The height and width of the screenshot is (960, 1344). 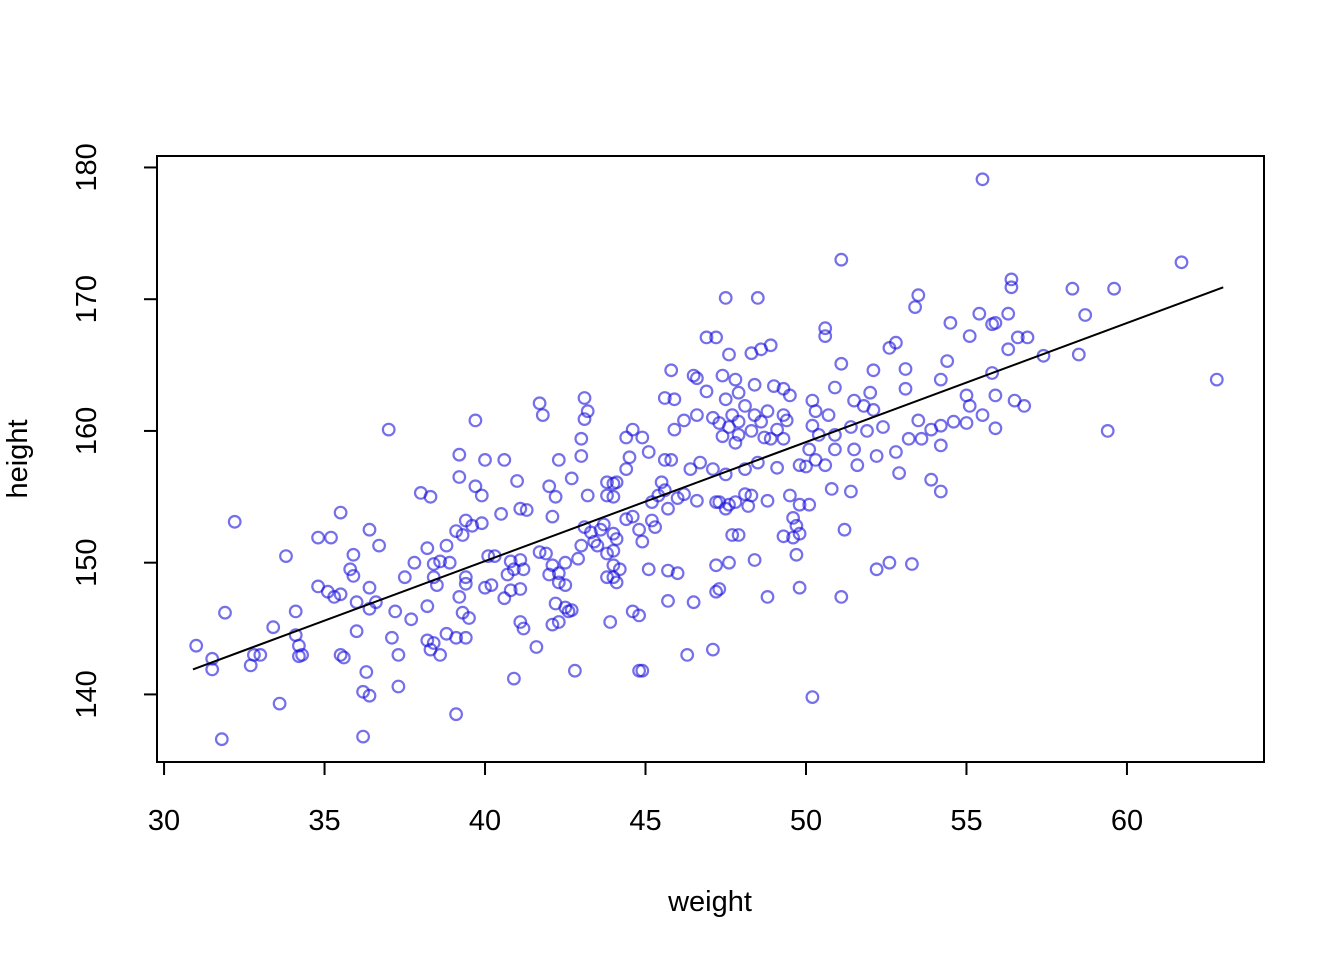 What do you see at coordinates (87, 299) in the screenshot?
I see `y-tick-label: 170` at bounding box center [87, 299].